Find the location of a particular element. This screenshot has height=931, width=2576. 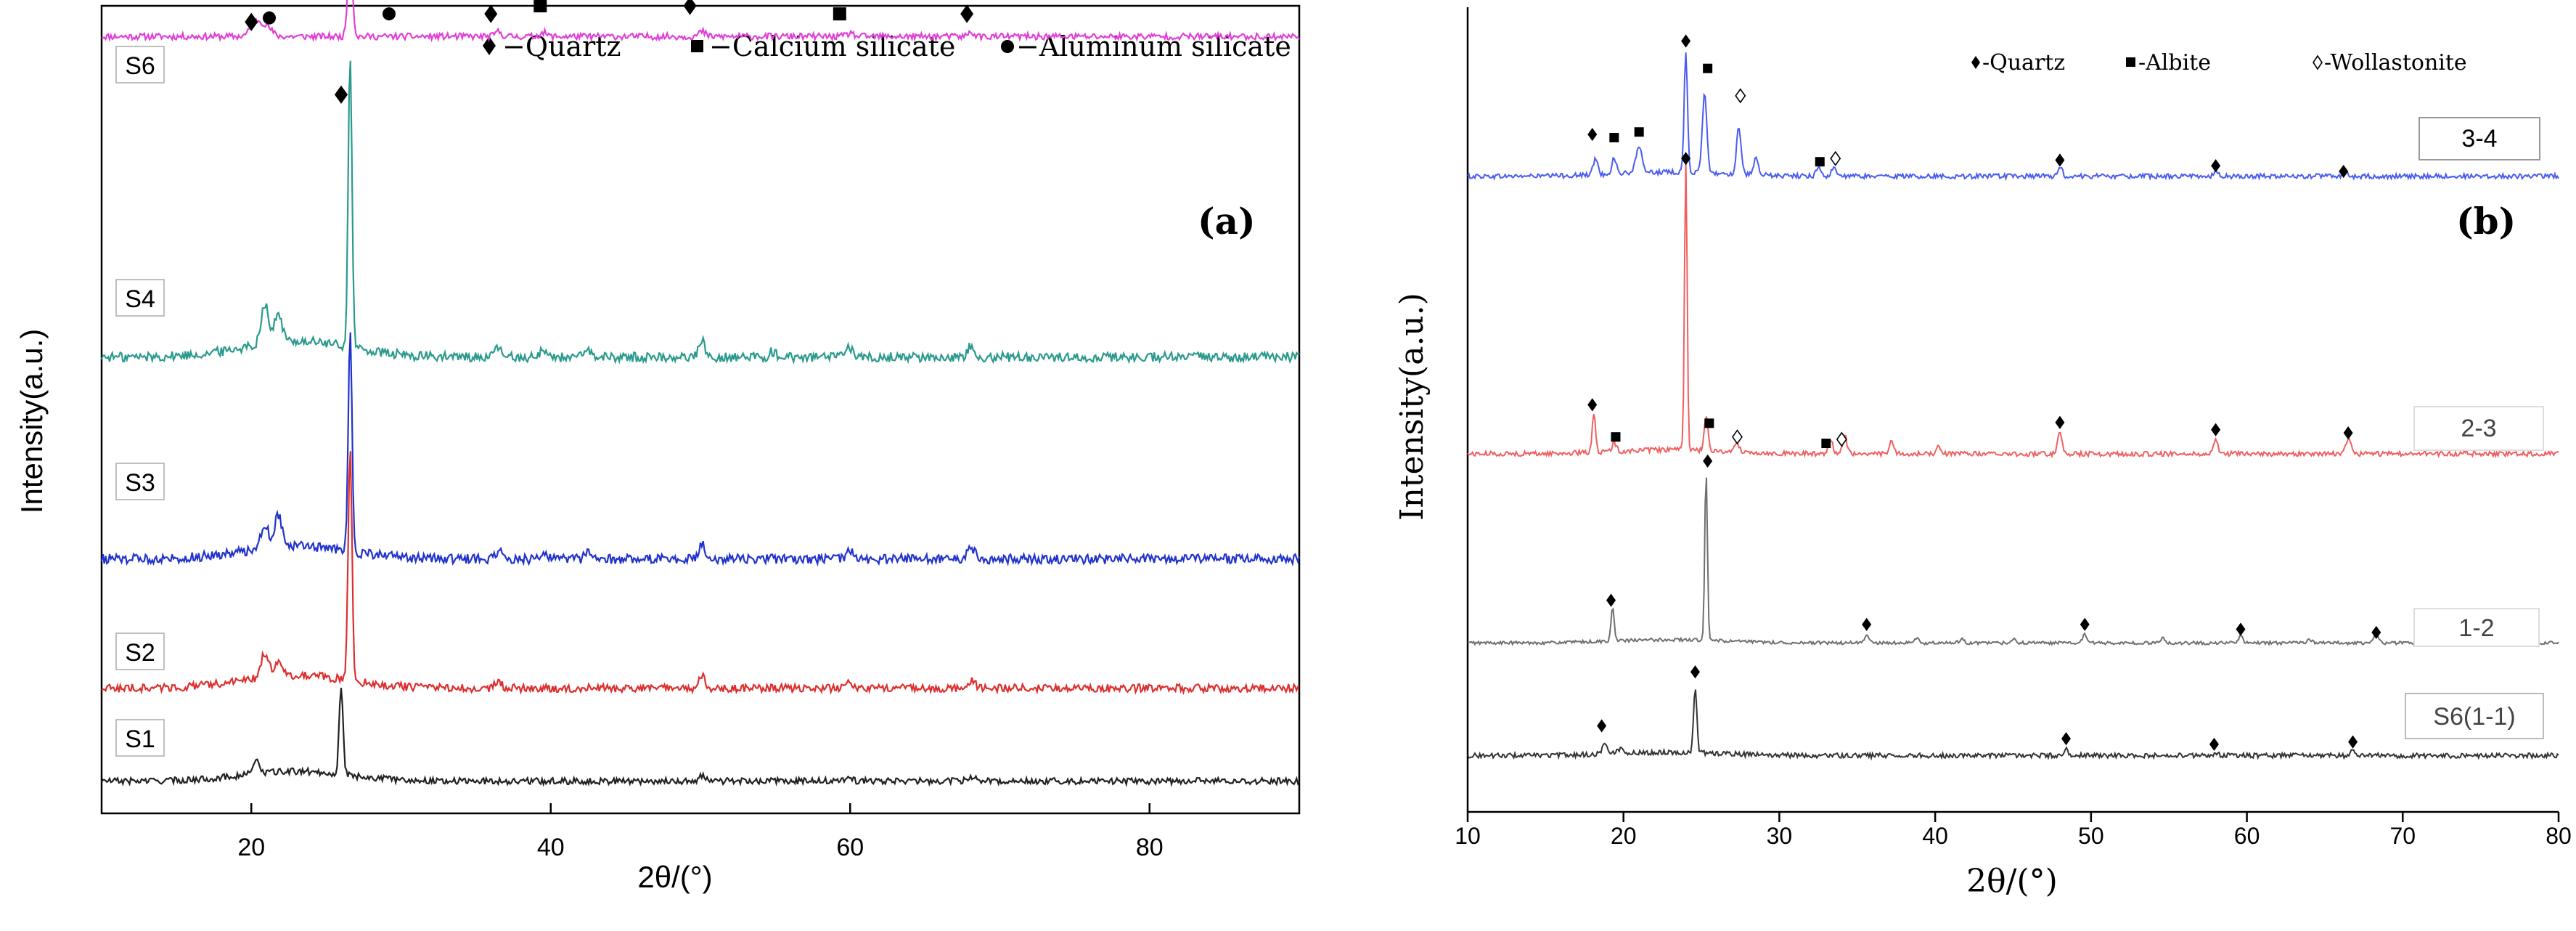

series-label: S4 is located at coordinates (140, 299).